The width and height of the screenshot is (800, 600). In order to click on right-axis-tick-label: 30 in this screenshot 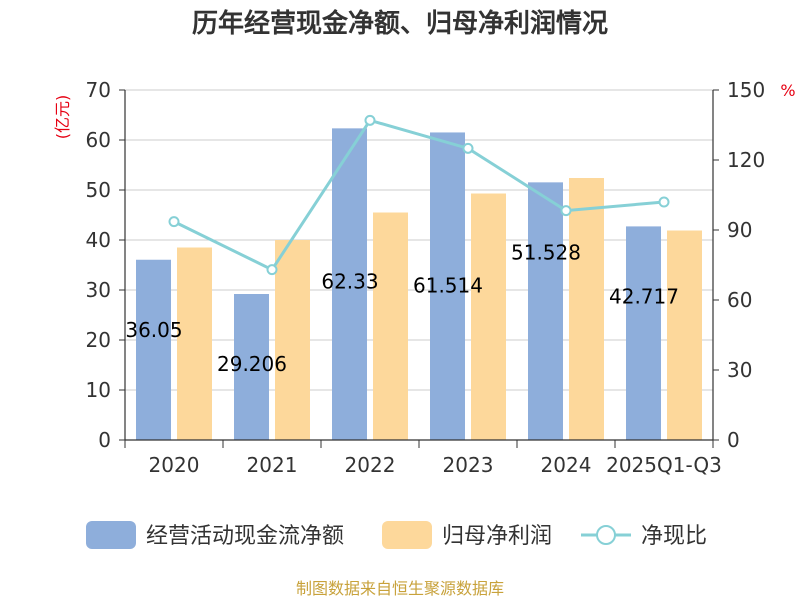, I will do `click(739, 370)`.